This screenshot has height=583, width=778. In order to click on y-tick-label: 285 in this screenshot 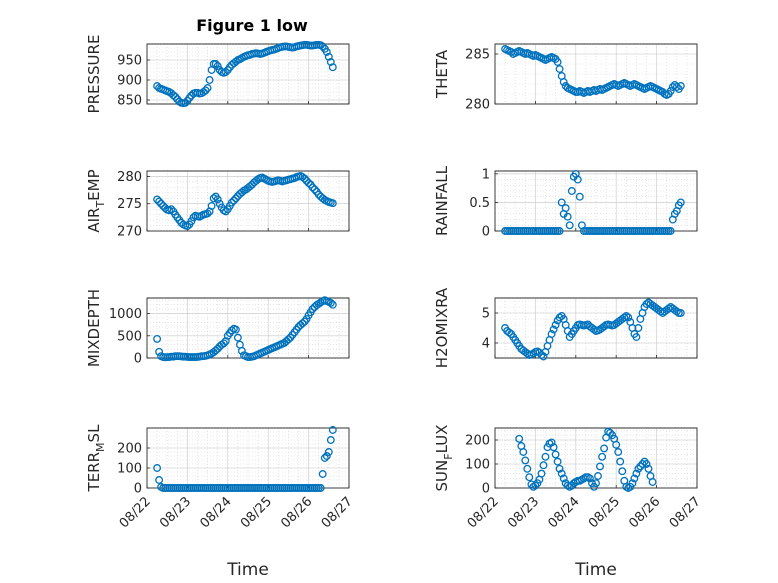, I will do `click(477, 55)`.